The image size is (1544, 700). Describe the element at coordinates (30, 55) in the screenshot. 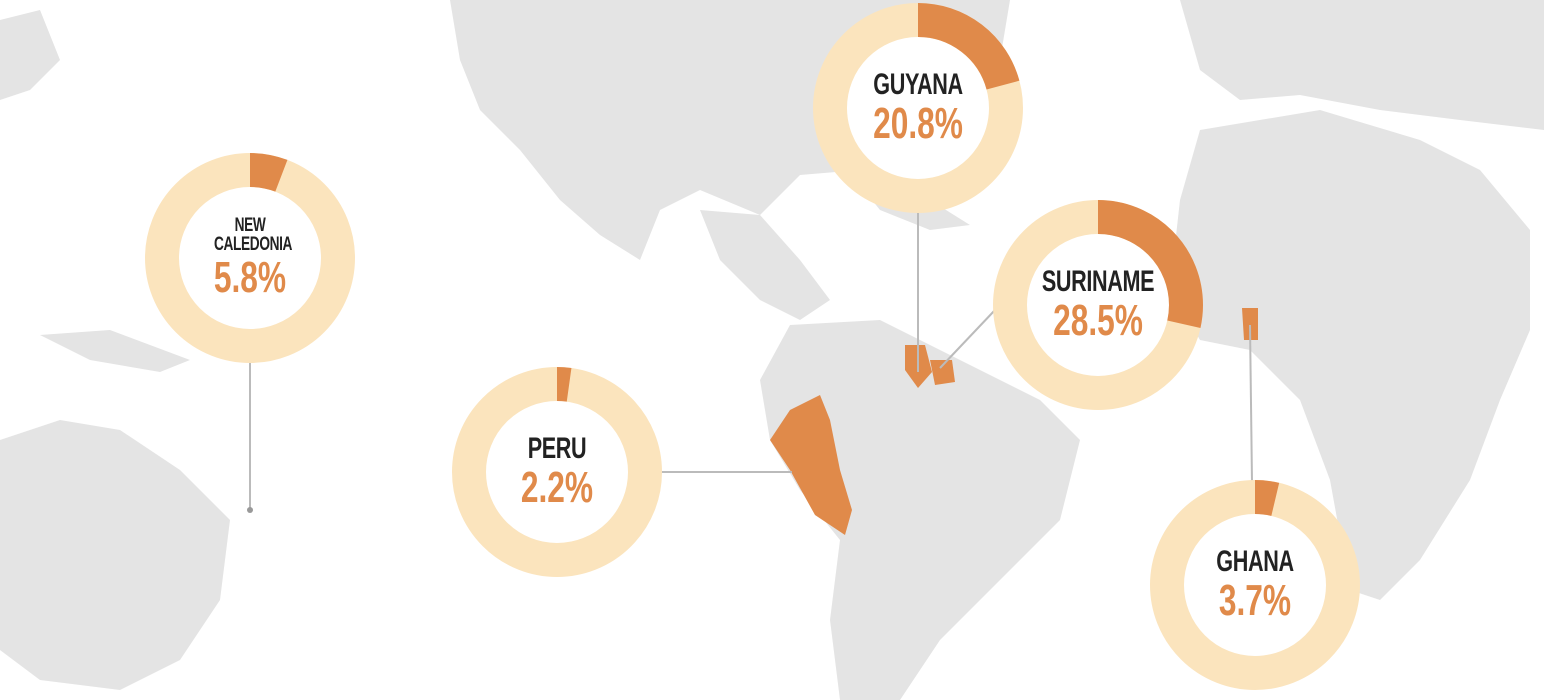

I see `asia` at that location.